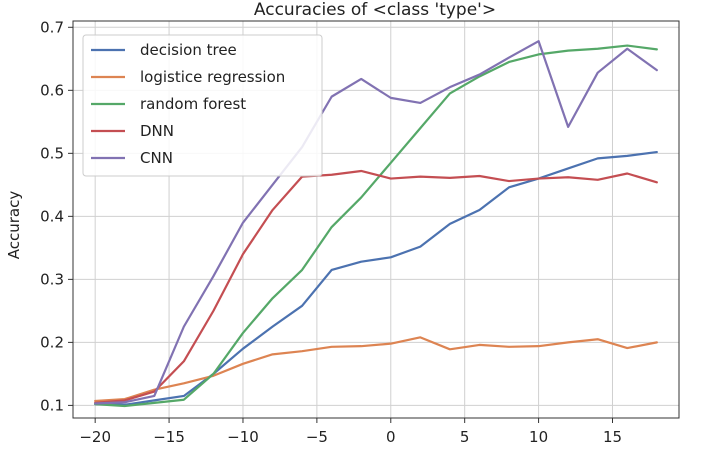 The height and width of the screenshot is (455, 720). What do you see at coordinates (95, 437) in the screenshot?
I see `x-tick-label: −20` at bounding box center [95, 437].